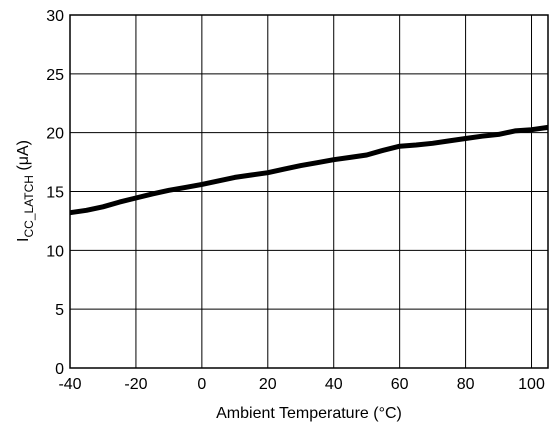  What do you see at coordinates (55, 75) in the screenshot?
I see `y-tick-label: 25` at bounding box center [55, 75].